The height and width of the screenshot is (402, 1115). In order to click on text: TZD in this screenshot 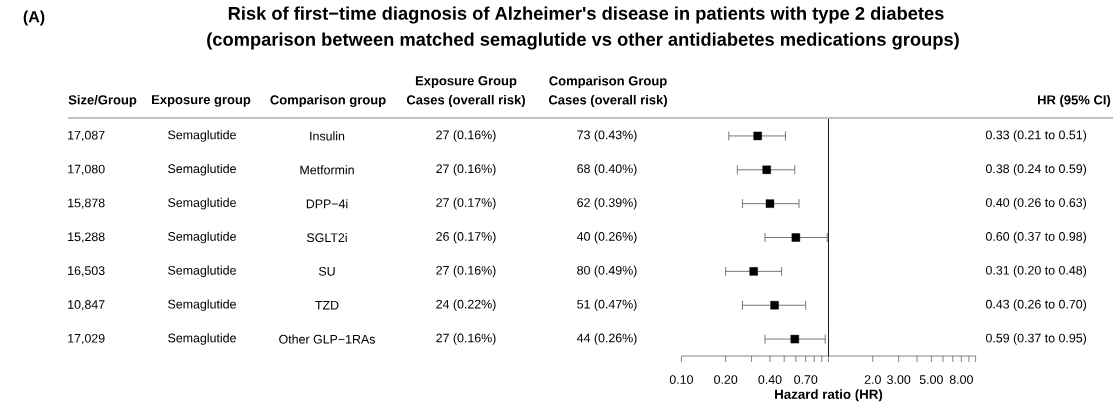, I will do `click(327, 305)`.